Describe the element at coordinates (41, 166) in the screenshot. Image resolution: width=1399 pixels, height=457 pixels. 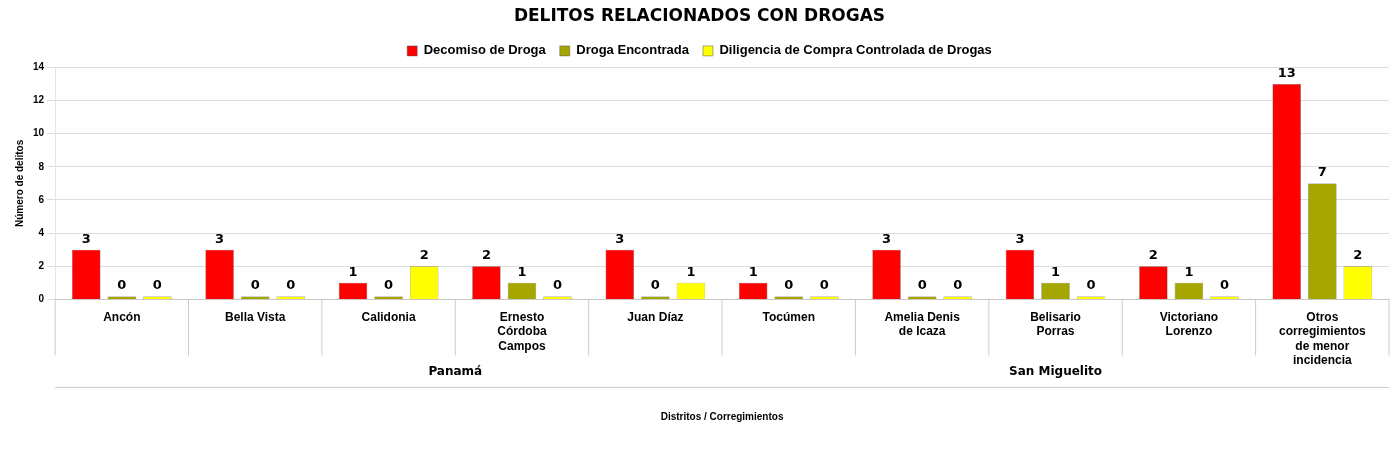
I see `y-tick-label: 8` at that location.